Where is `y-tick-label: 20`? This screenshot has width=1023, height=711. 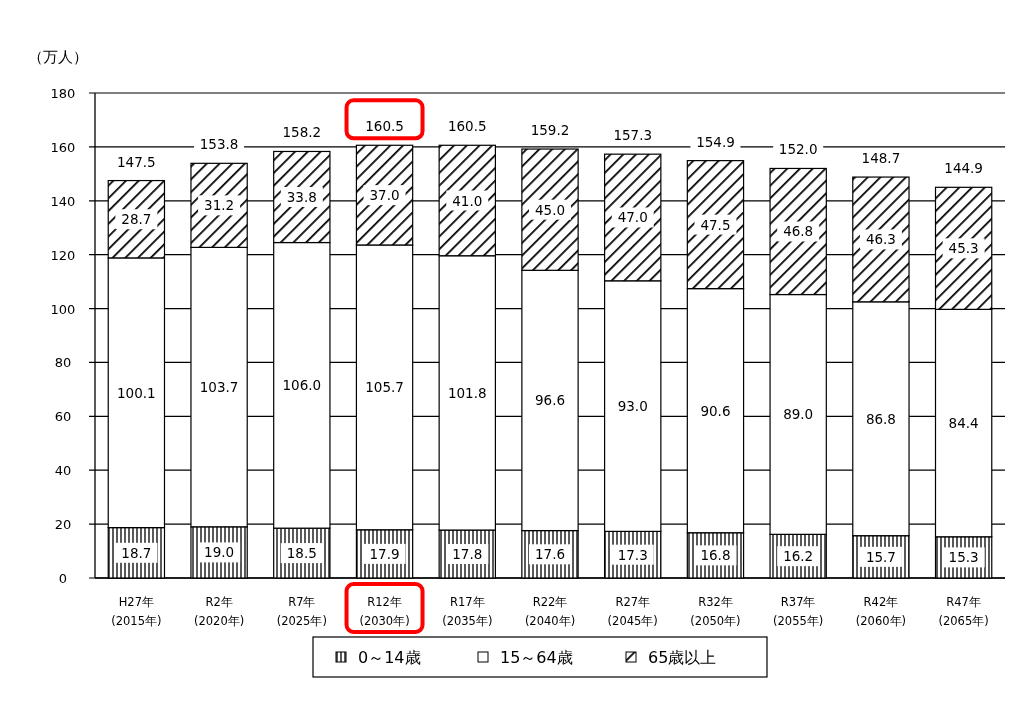 y-tick-label: 20 is located at coordinates (63, 525).